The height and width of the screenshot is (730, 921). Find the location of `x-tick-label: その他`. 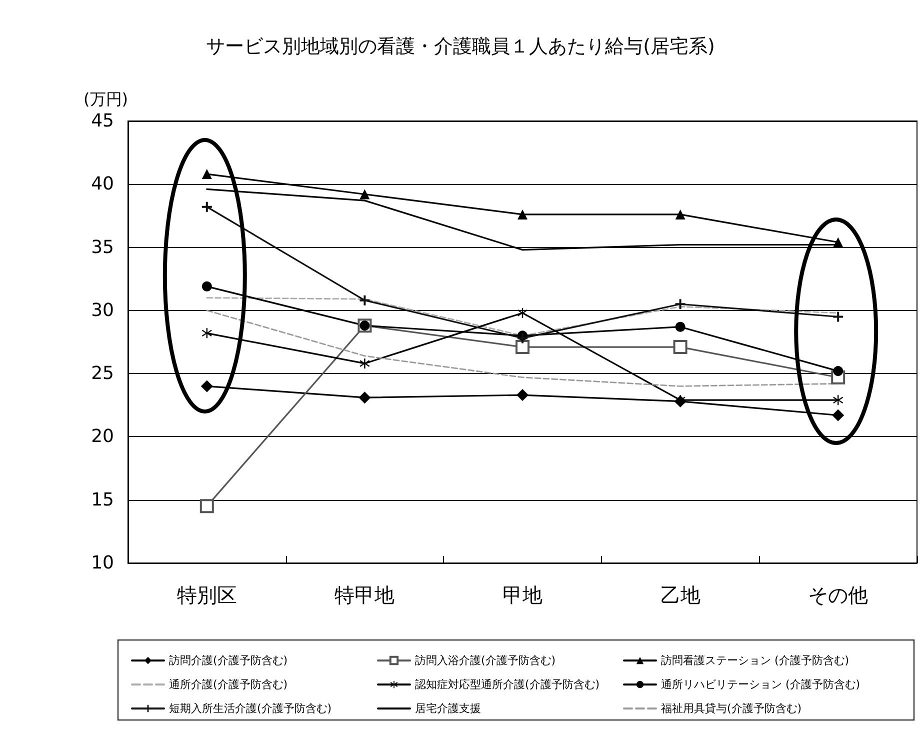

x-tick-label: その他 is located at coordinates (838, 595).